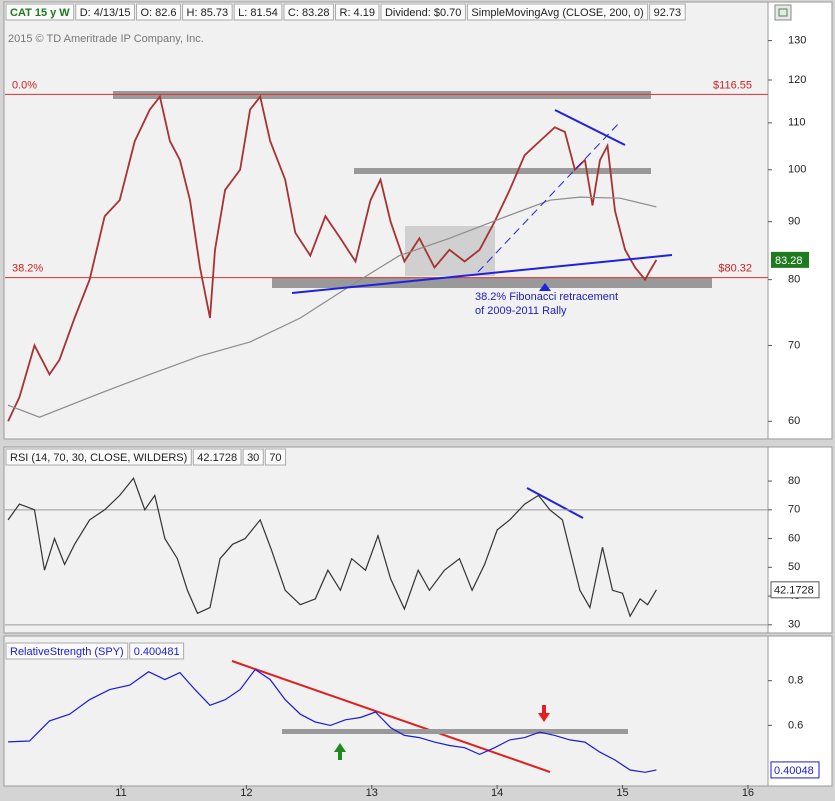 The width and height of the screenshot is (835, 801). I want to click on header-item: R: 4.19, so click(357, 13).